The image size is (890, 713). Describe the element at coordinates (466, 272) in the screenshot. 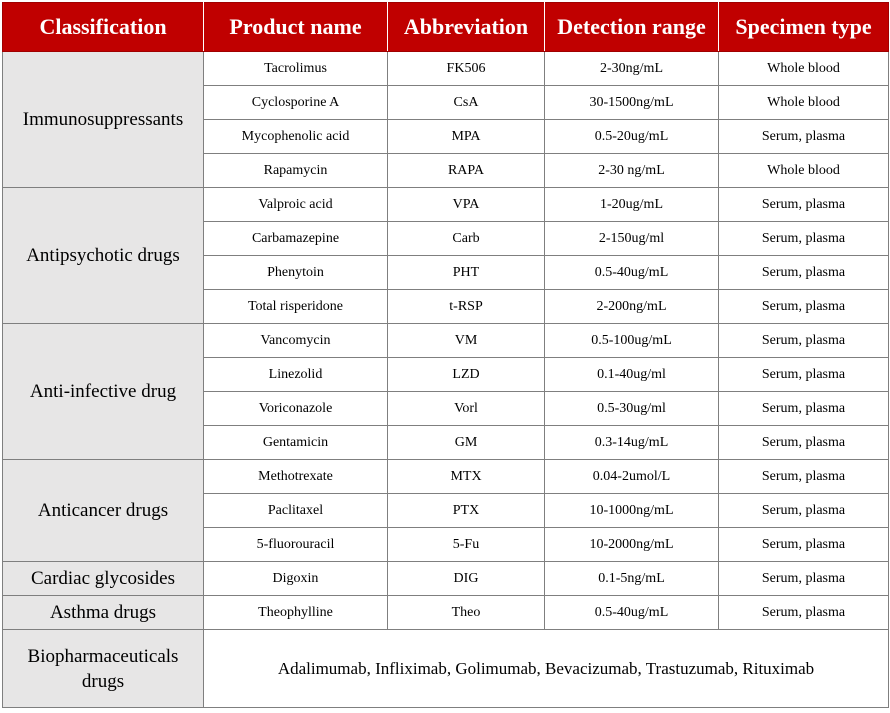

I see `abbreviation-cell: PHT` at that location.